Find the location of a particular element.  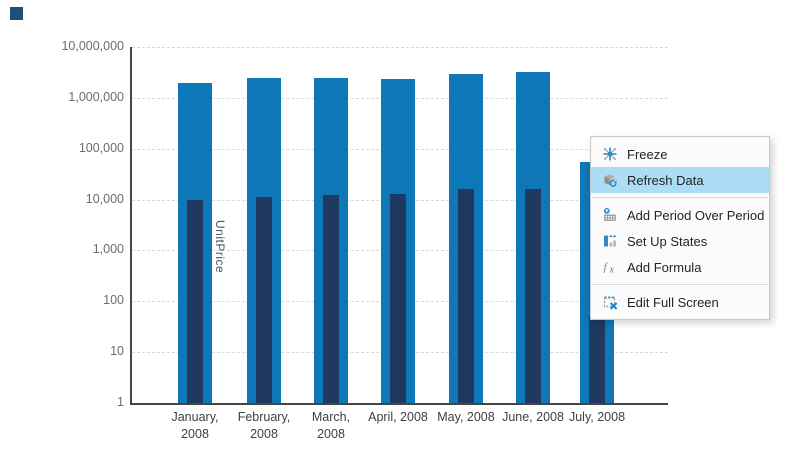

menu-item-edit-full-screen: Edit Full Screen is located at coordinates (680, 302).